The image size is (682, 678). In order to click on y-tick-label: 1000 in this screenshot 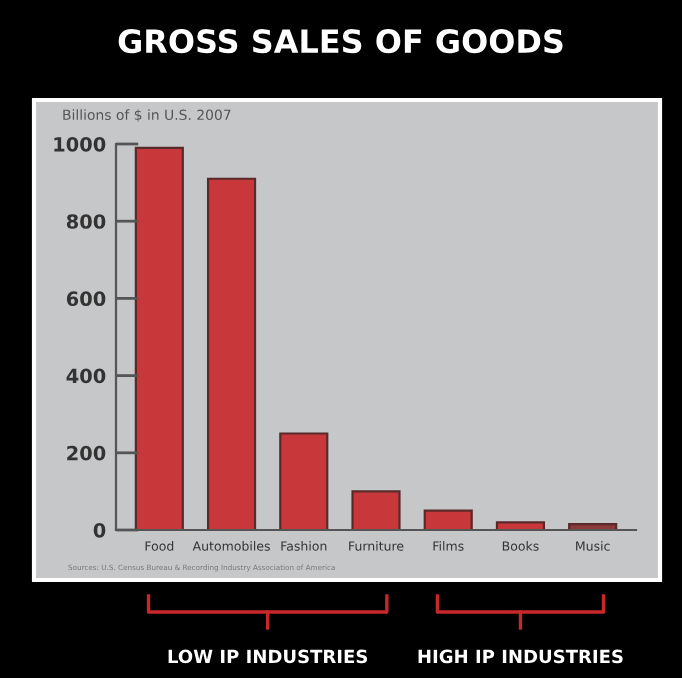, I will do `click(80, 144)`.